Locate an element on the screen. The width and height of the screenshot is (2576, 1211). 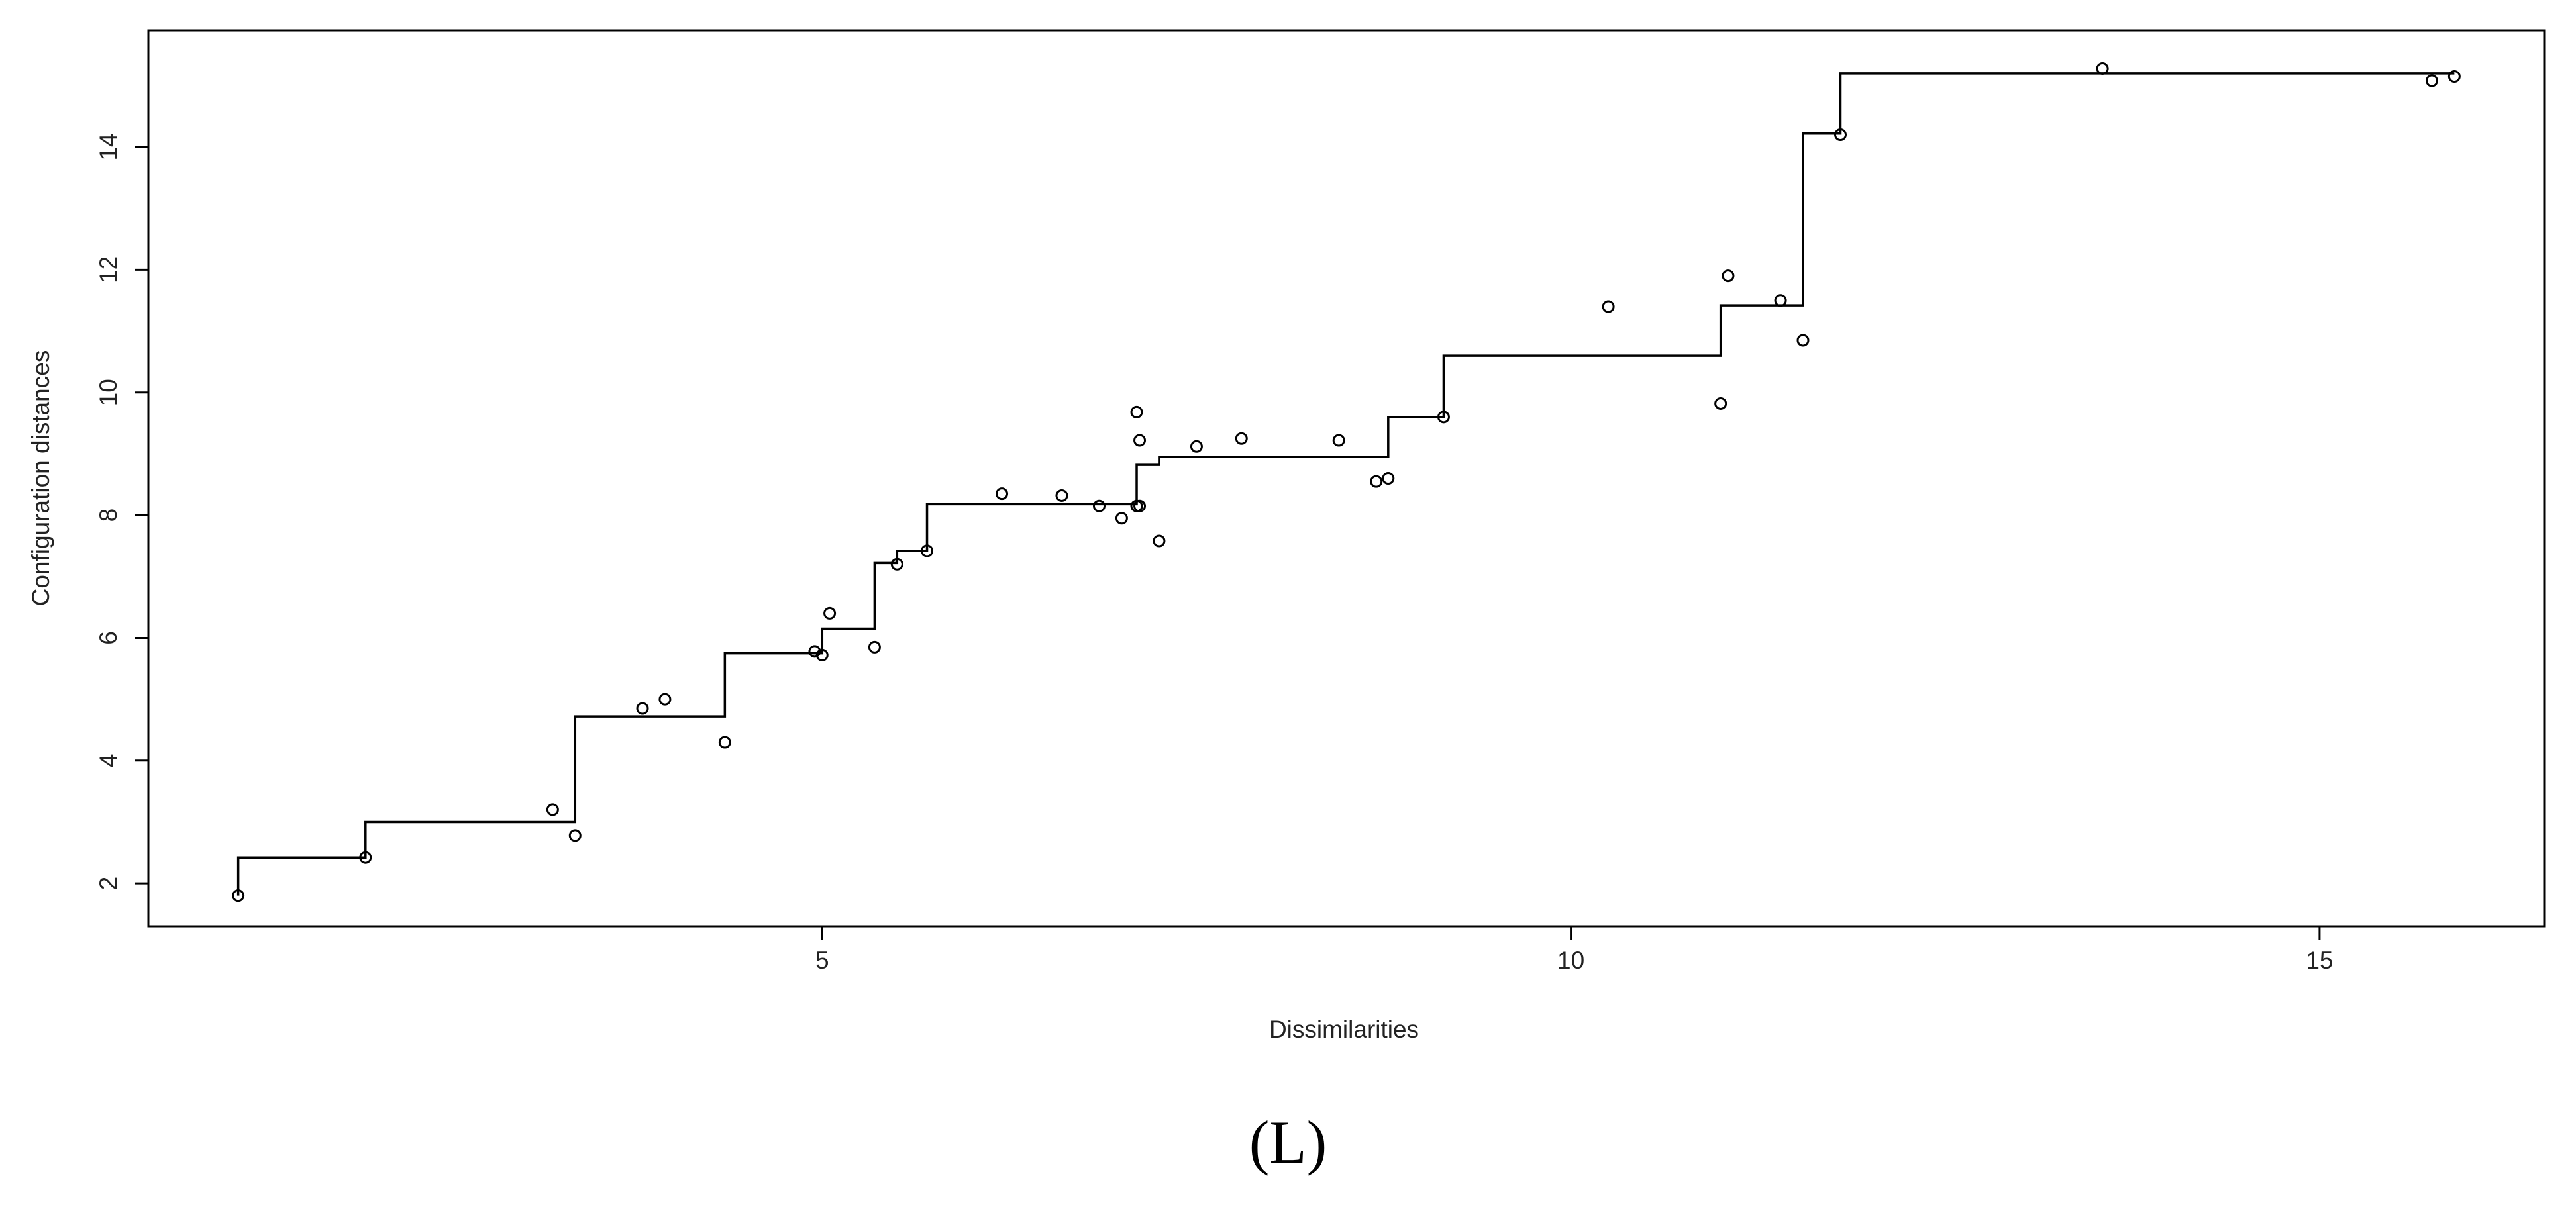
y-axis-label: Configuration distances is located at coordinates (40, 478).